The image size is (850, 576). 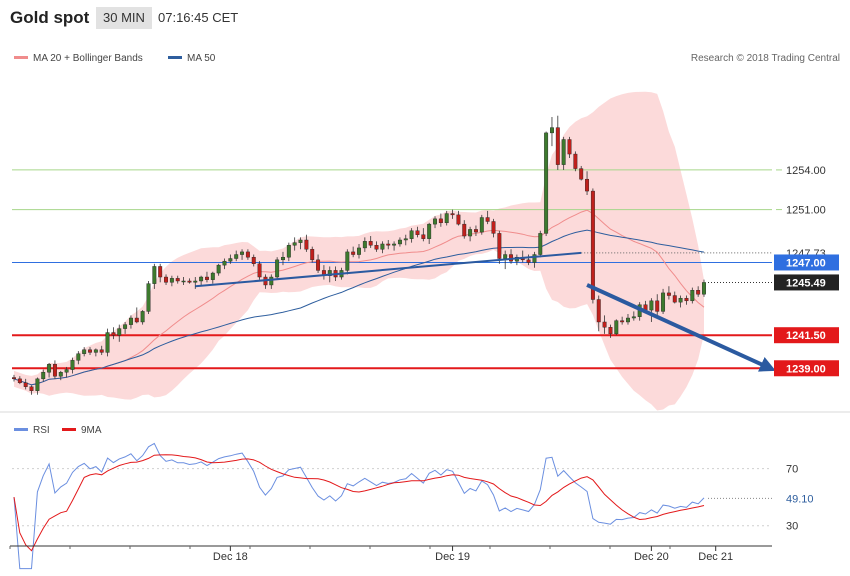 What do you see at coordinates (715, 557) in the screenshot?
I see `x-axis-tick-label: Dec 21` at bounding box center [715, 557].